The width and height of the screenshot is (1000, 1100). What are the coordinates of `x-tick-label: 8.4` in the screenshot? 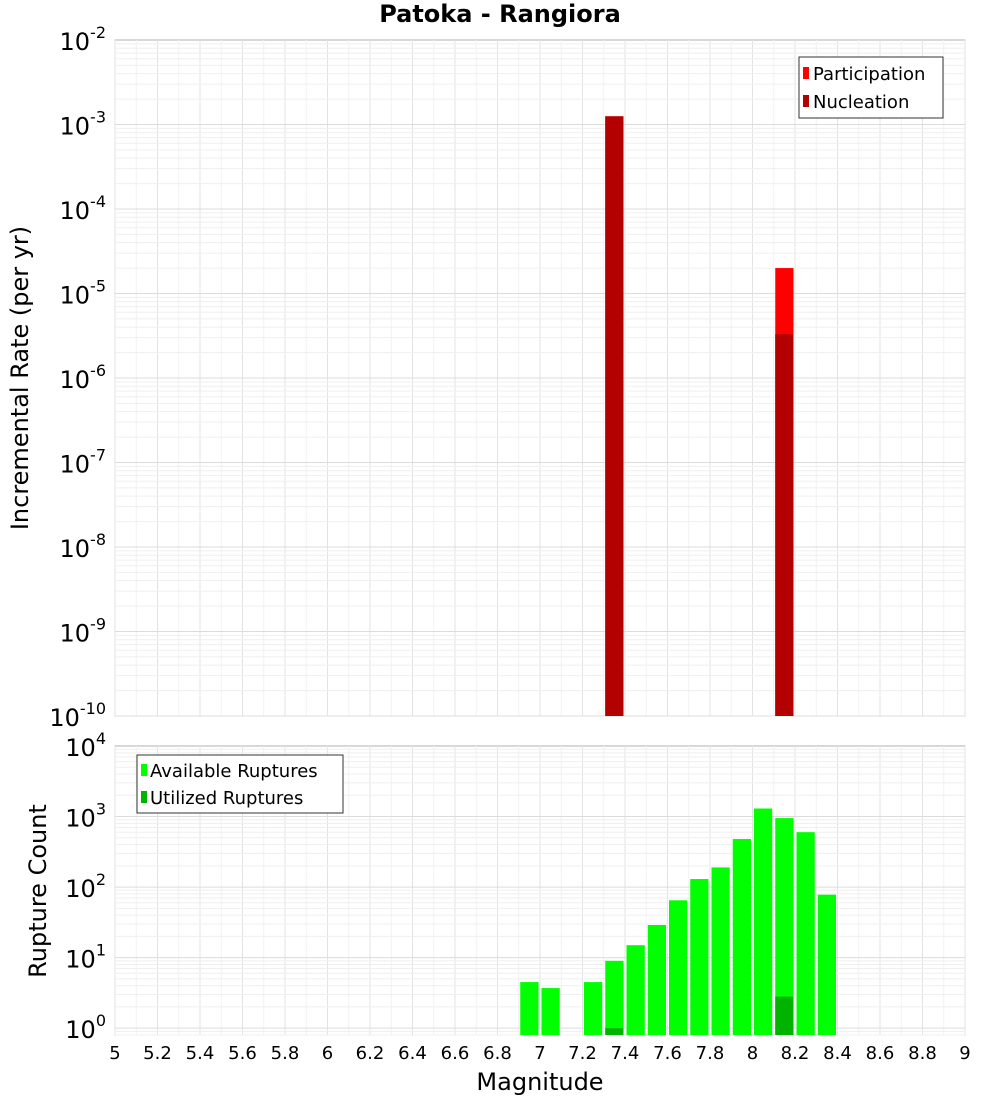 It's located at (837, 1053).